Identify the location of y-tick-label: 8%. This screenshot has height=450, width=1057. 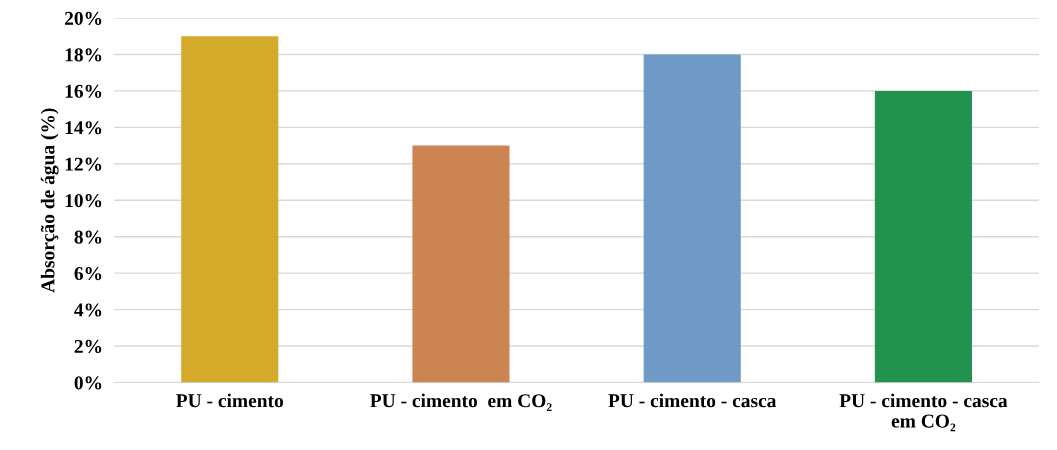
(88, 237).